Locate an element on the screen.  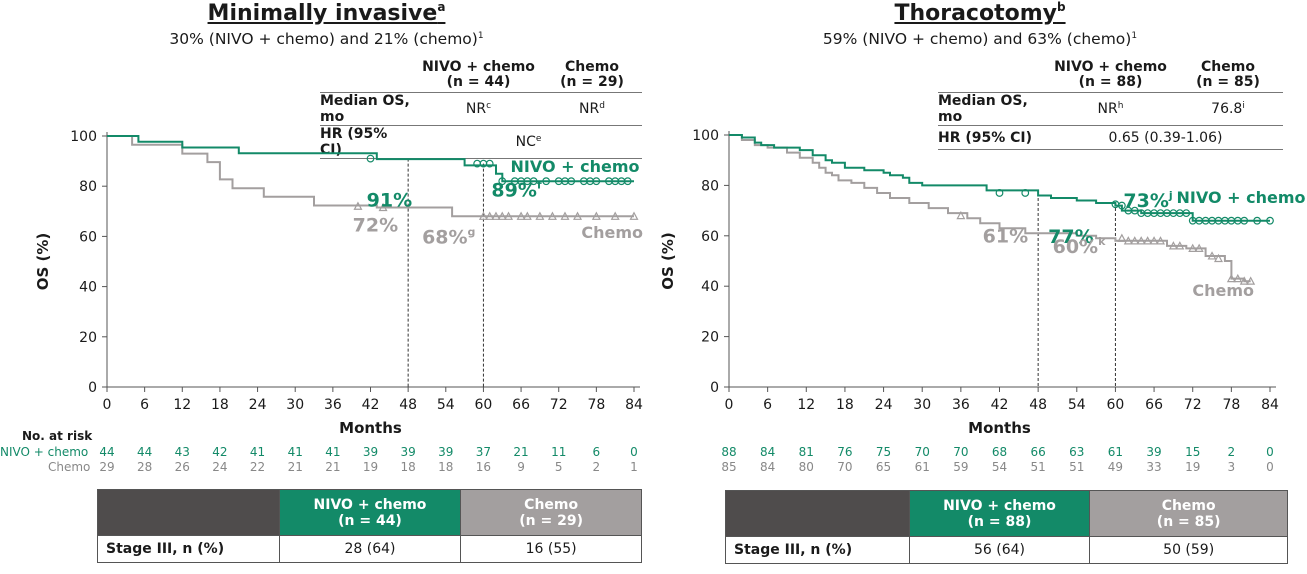
risk-chemo-value: 16 is located at coordinates (483, 467).